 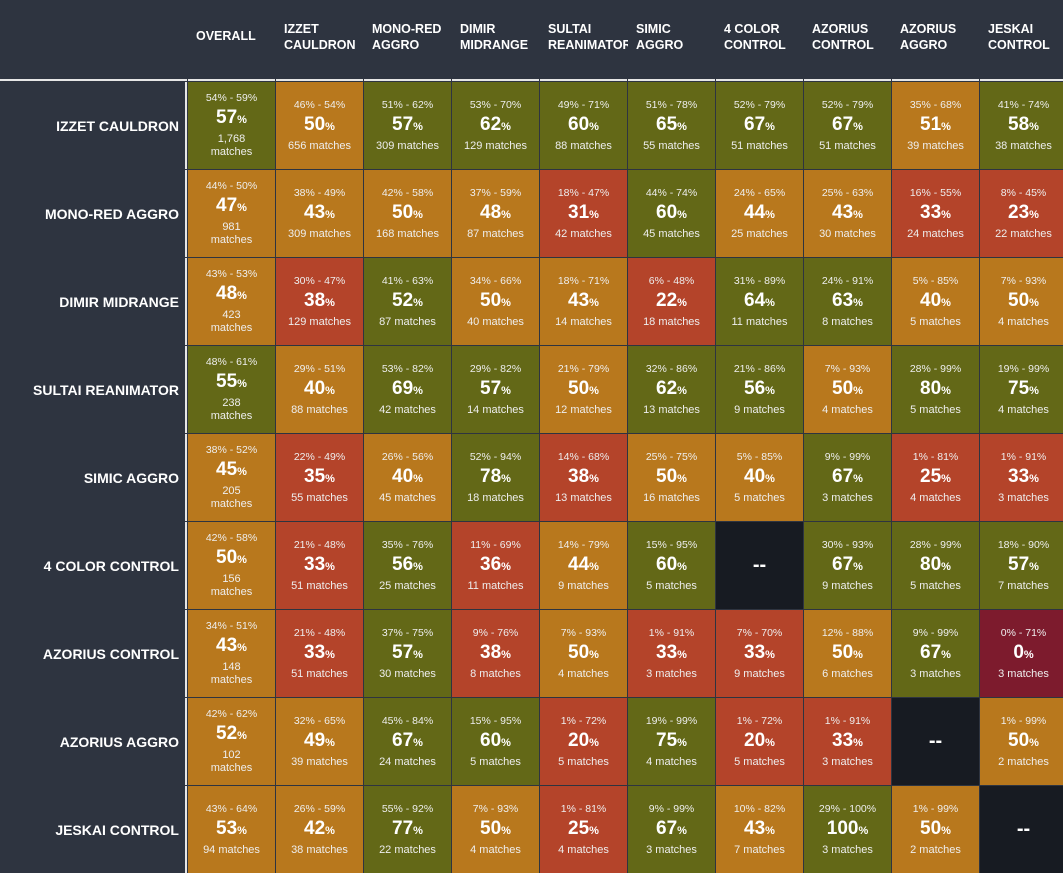 What do you see at coordinates (847, 389) in the screenshot?
I see `matchup-cell-sultai-reanimator-vs-azorius-control: 7% - 93% 50% 4 matches` at bounding box center [847, 389].